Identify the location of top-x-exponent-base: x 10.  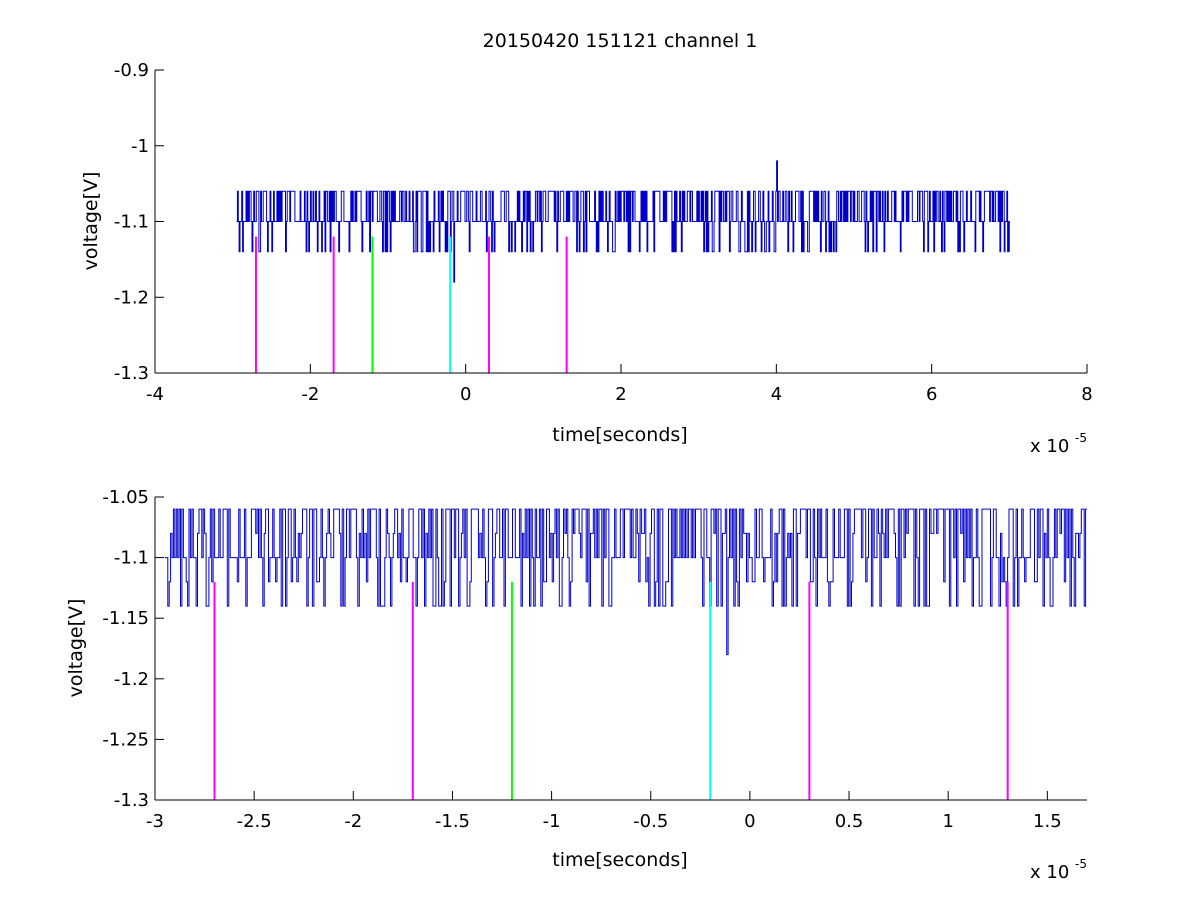
(1049, 446).